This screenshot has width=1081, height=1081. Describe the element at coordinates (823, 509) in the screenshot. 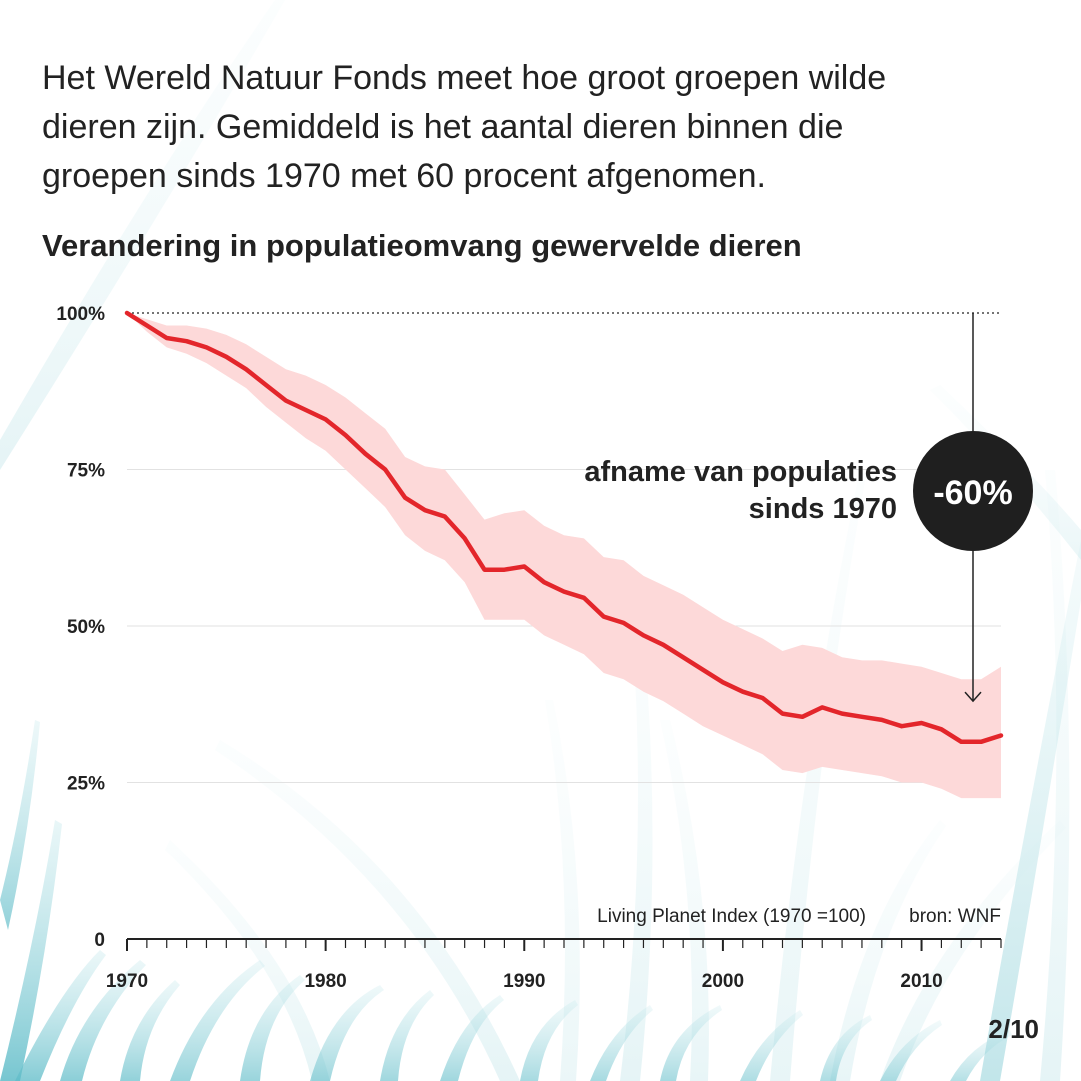

I see `annotation-line: sinds 1970` at that location.